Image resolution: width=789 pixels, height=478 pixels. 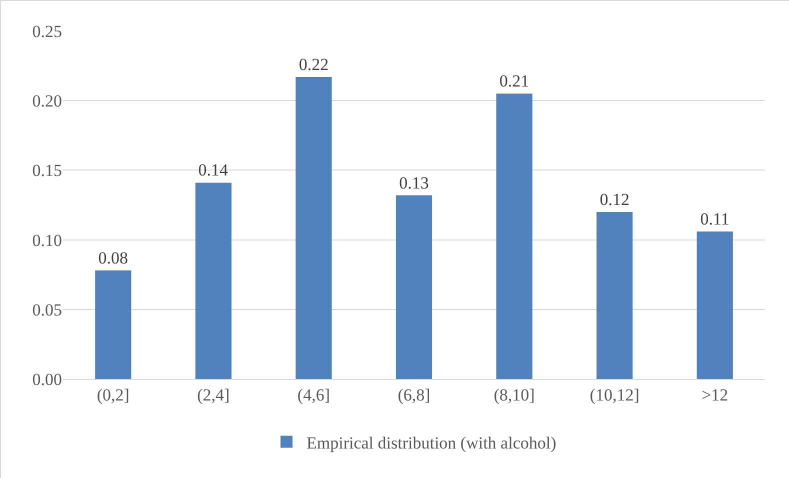 What do you see at coordinates (715, 218) in the screenshot?
I see `data-label: 0.11` at bounding box center [715, 218].